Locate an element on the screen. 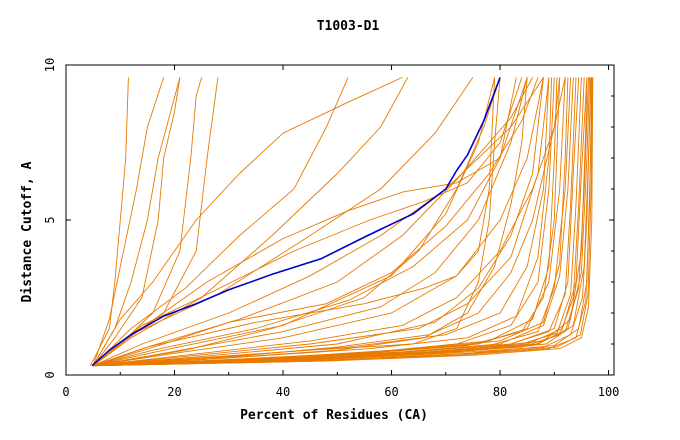 The width and height of the screenshot is (680, 440). model-line-m03 is located at coordinates (136, 221).